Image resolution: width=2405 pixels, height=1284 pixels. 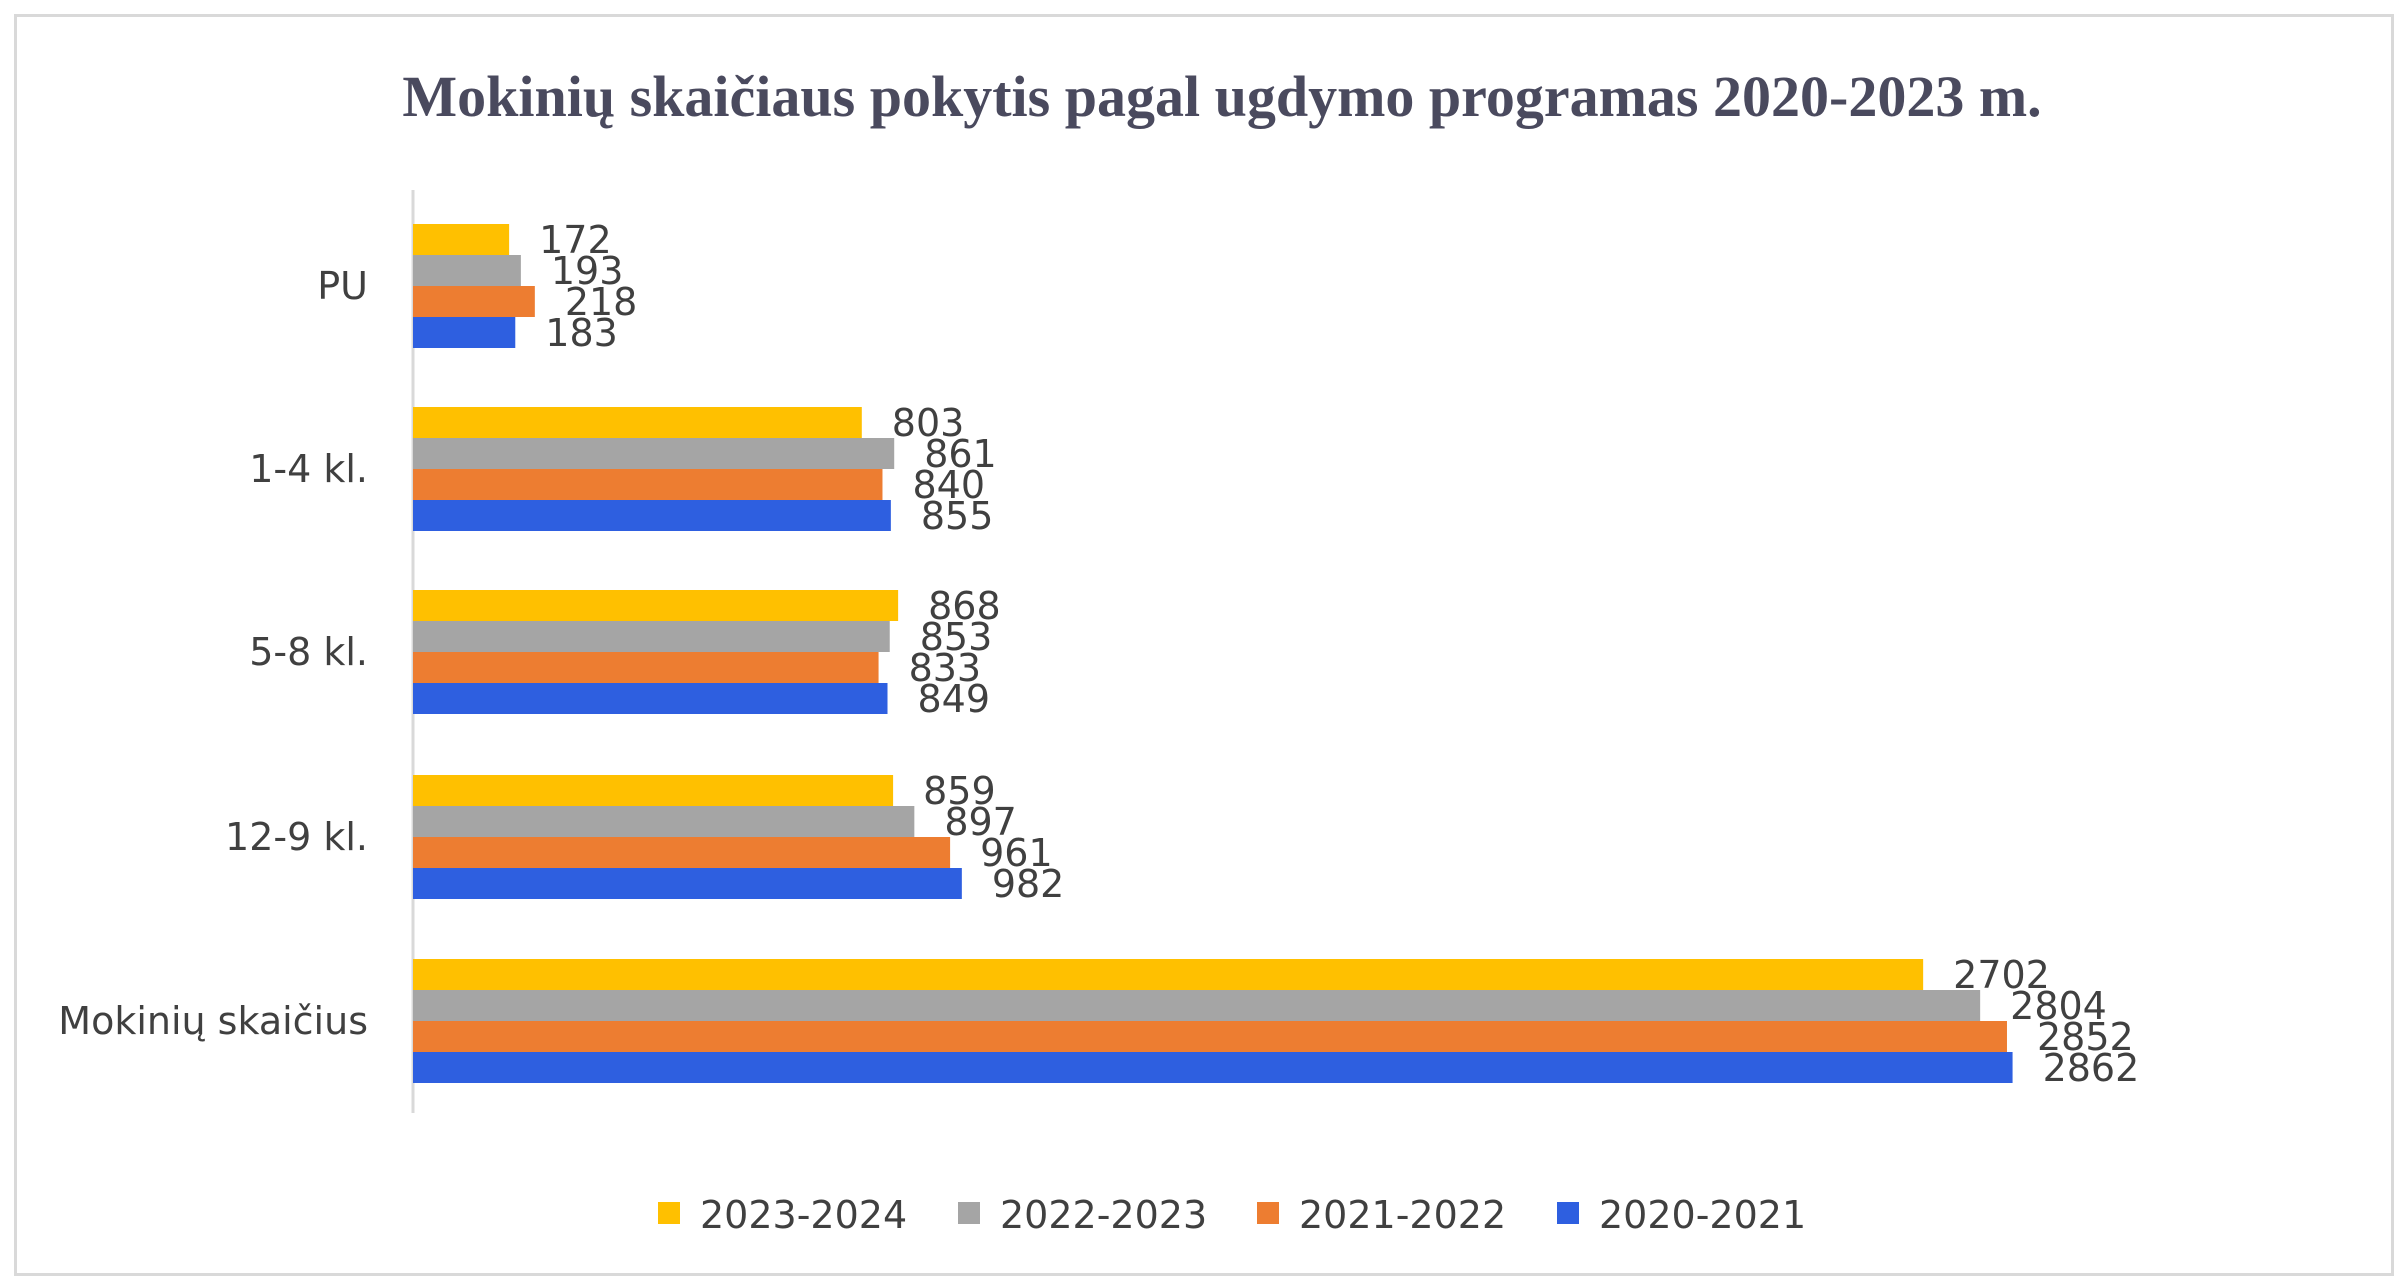 I want to click on data-label-pu-2020-2021: 183, so click(x=581, y=333).